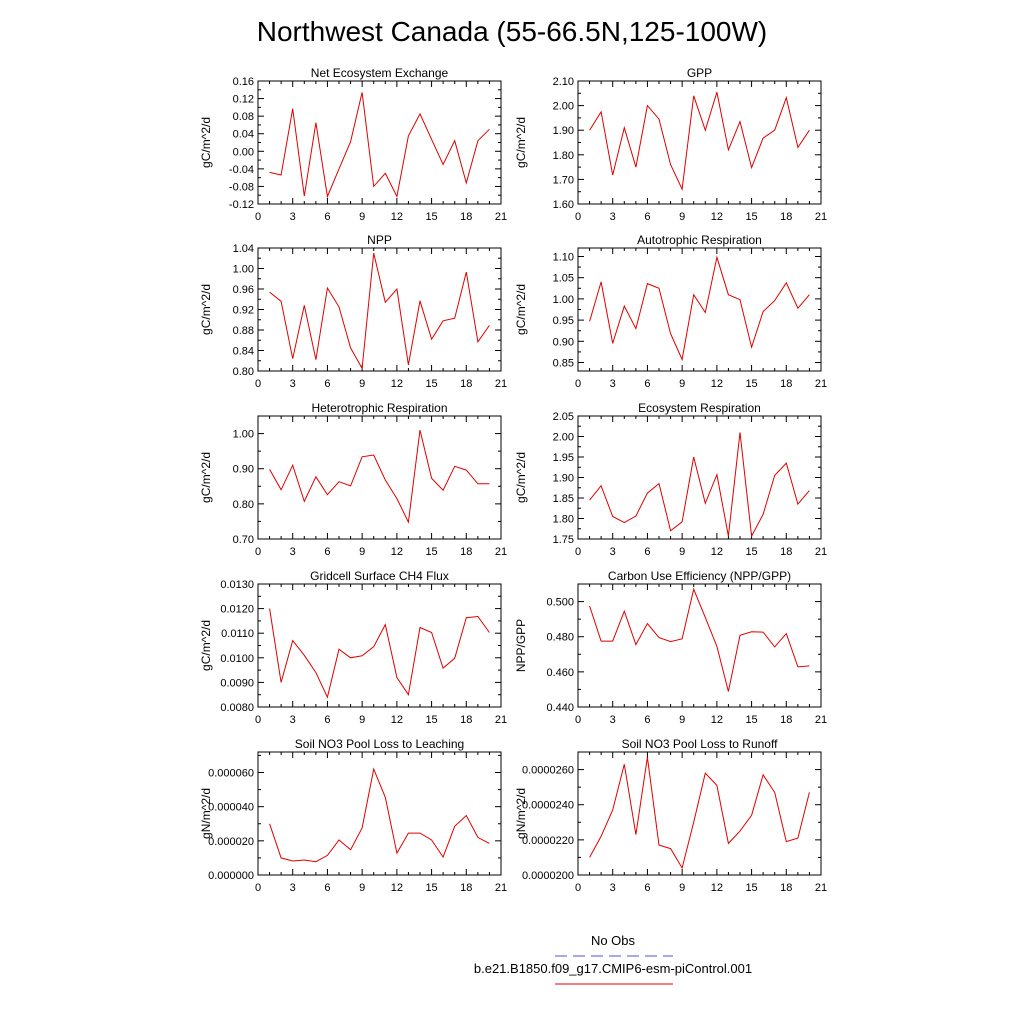  I want to click on y-tick-label: 2.10, so click(563, 82).